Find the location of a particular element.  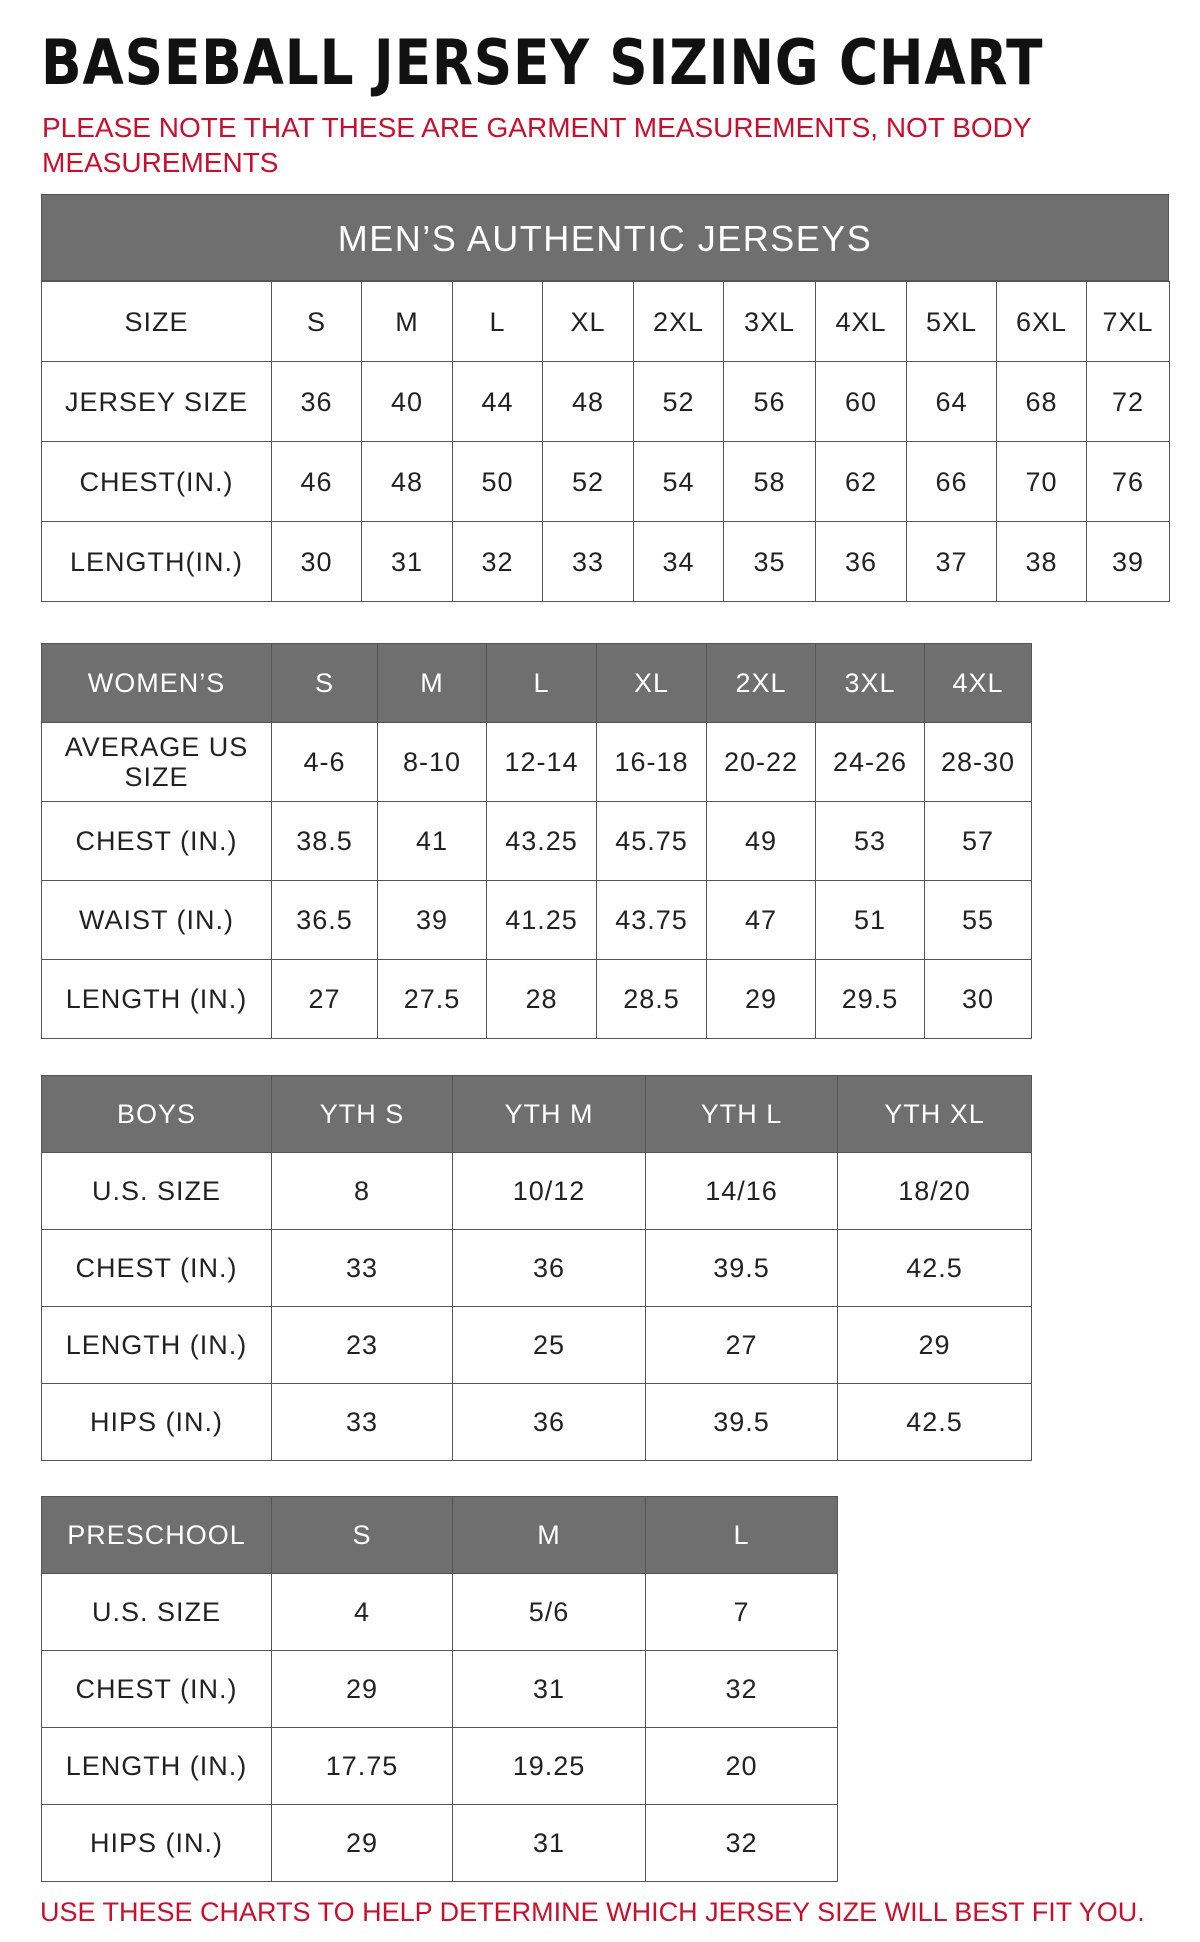

cell: 55 is located at coordinates (978, 920).